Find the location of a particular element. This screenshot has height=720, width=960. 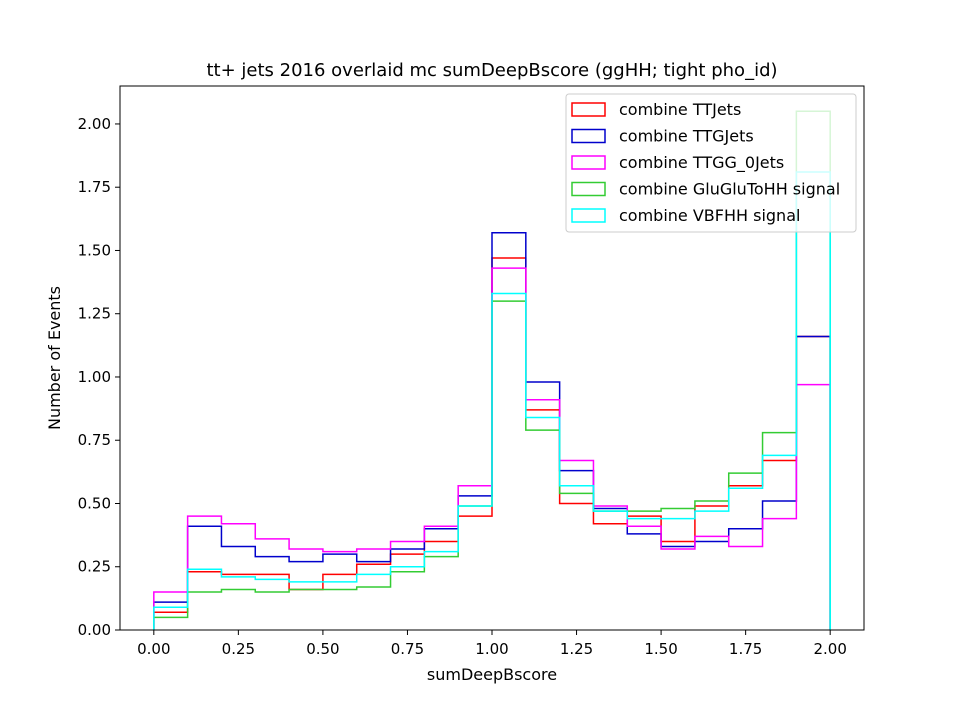

legend-label: combine TTGG_0Jets is located at coordinates (701, 163).